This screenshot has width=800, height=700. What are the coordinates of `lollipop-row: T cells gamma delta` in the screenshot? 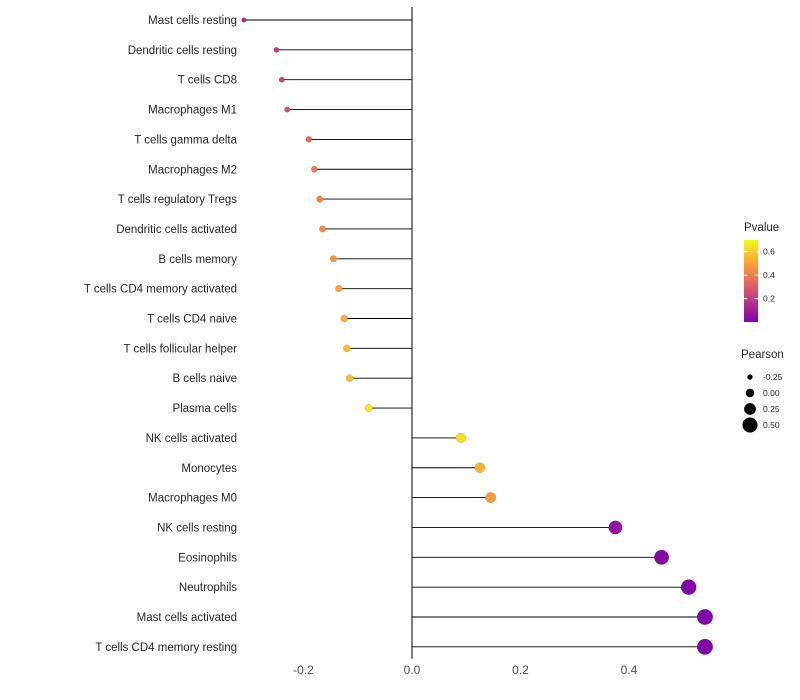 It's located at (273, 140).